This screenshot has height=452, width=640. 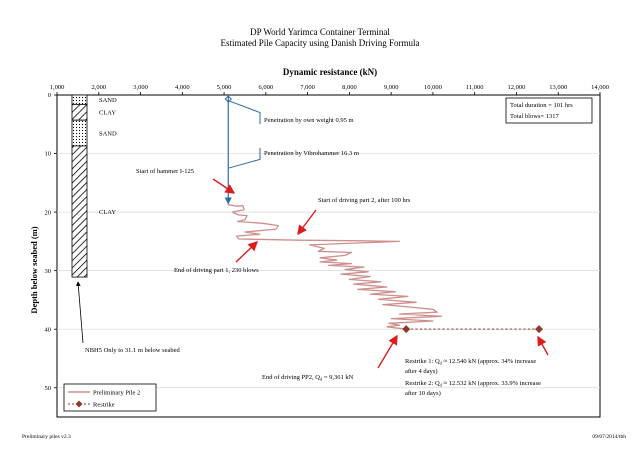 I want to click on arrow-end-pp2, so click(x=387, y=351).